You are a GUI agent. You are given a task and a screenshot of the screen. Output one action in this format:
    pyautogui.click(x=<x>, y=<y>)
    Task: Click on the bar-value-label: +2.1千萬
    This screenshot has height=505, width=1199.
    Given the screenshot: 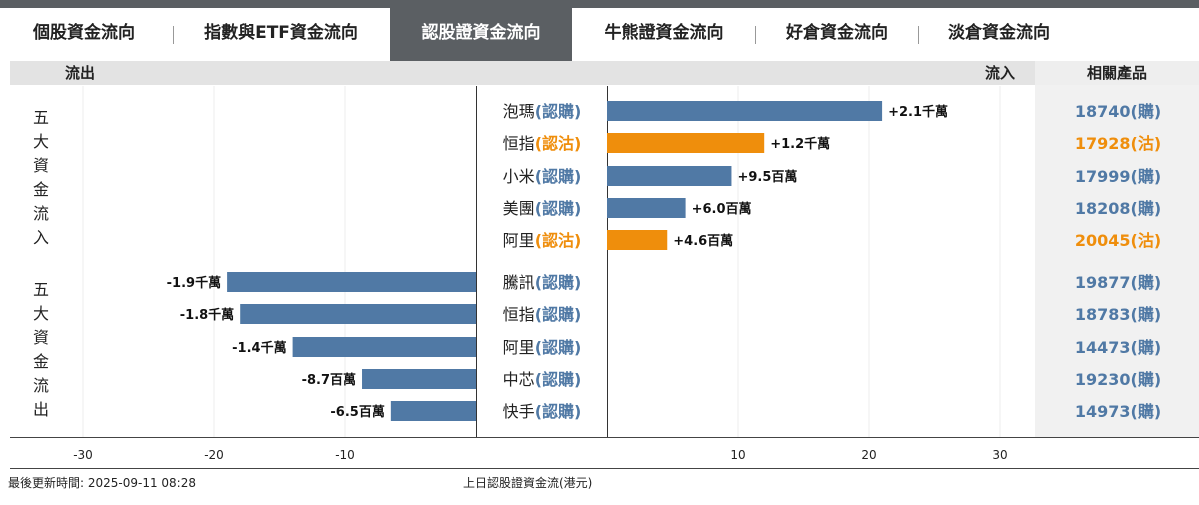 What is the action you would take?
    pyautogui.click(x=918, y=112)
    